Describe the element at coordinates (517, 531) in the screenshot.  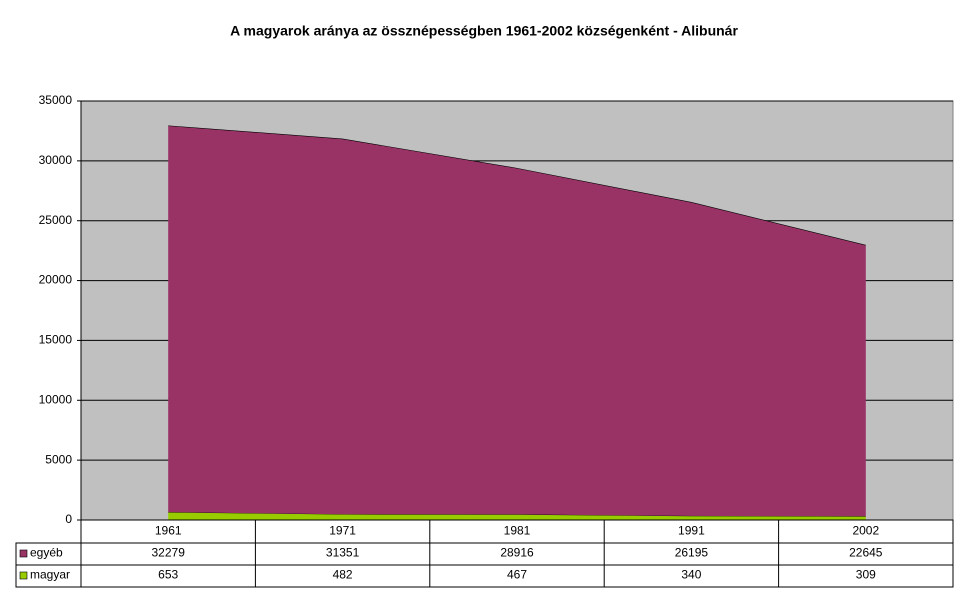
I see `x-tick-label: 1981` at that location.